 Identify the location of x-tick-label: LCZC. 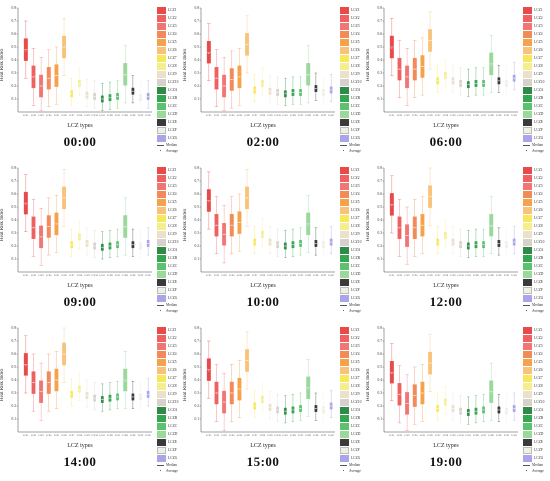
(484, 276).